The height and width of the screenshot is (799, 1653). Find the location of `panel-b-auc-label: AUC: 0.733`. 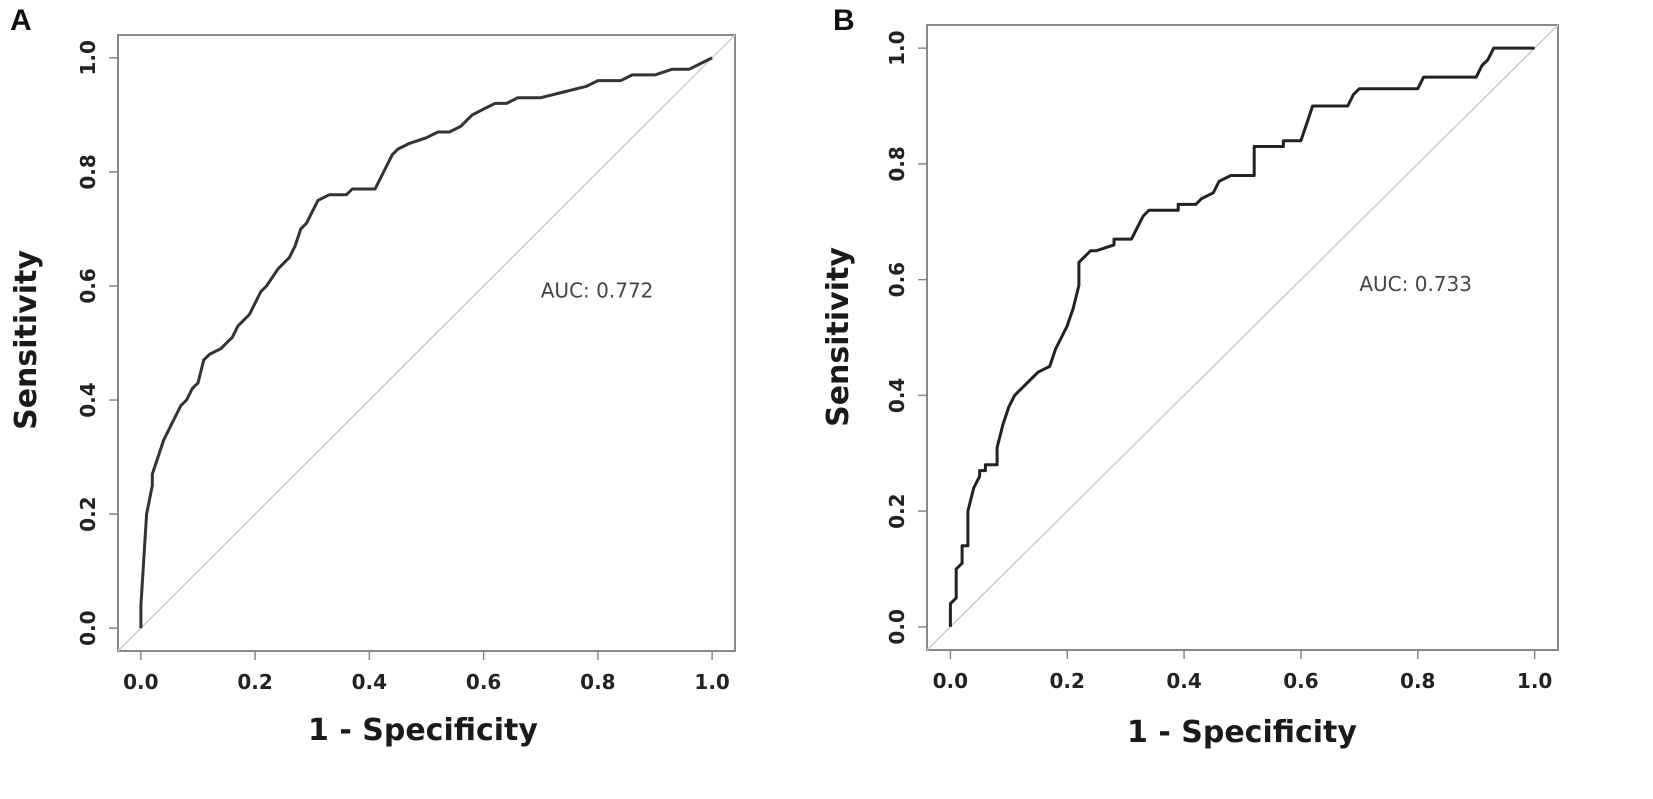

panel-b-auc-label: AUC: 0.733 is located at coordinates (1415, 284).